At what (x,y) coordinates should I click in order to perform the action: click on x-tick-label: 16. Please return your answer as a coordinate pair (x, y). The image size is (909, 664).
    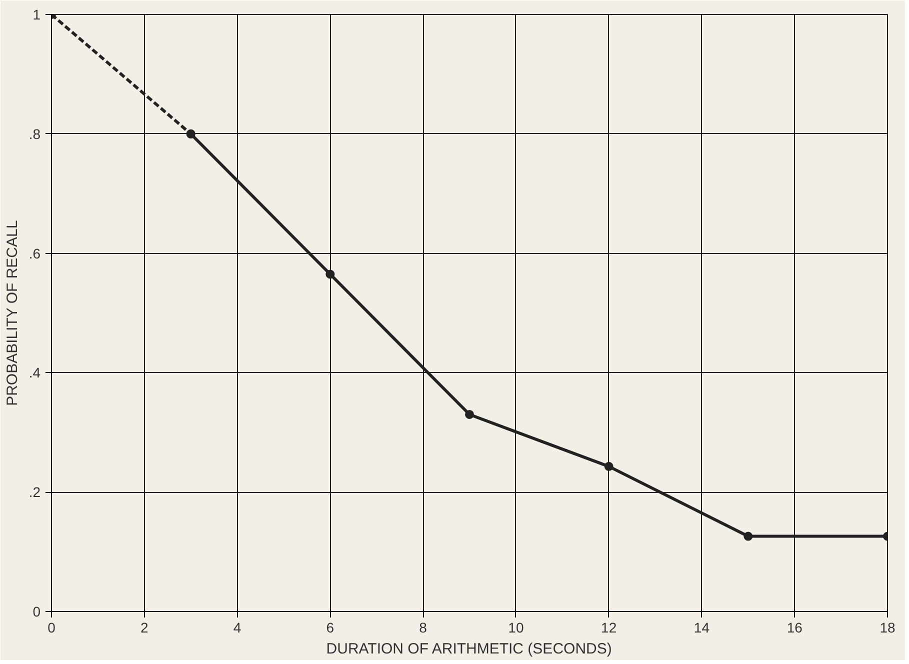
    Looking at the image, I should click on (794, 628).